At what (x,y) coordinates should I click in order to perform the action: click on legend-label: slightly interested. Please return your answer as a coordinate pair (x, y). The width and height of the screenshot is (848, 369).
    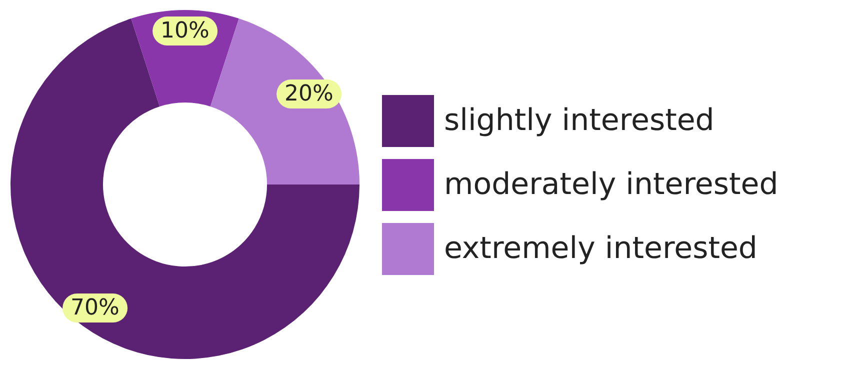
    Looking at the image, I should click on (579, 120).